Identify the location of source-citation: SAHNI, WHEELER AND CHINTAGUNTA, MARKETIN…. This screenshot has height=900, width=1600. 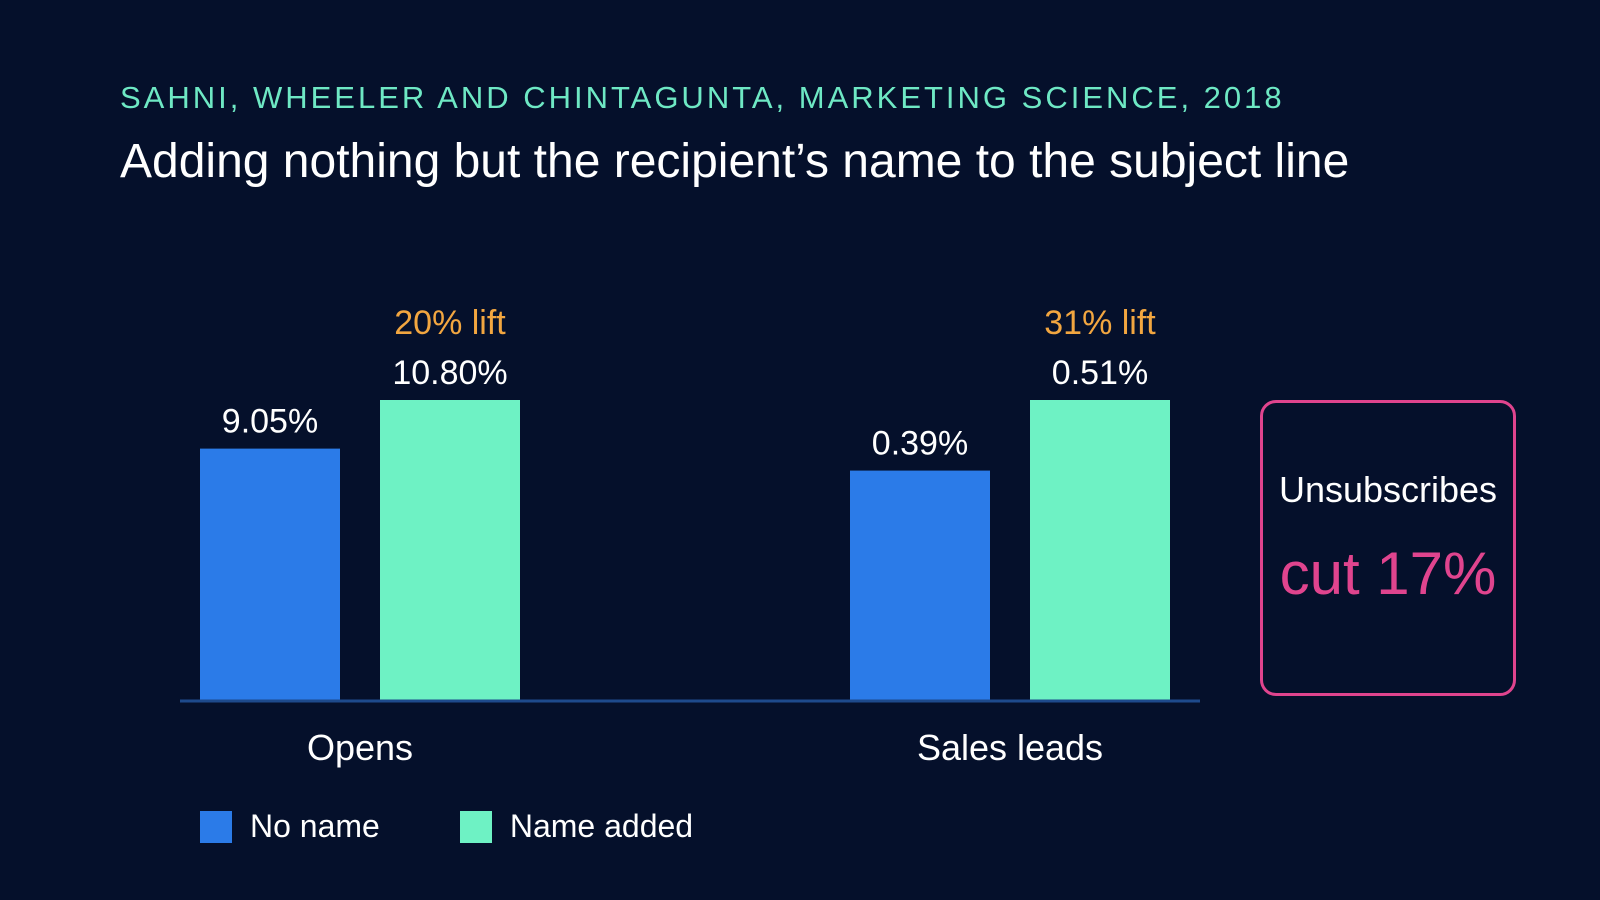
(702, 97).